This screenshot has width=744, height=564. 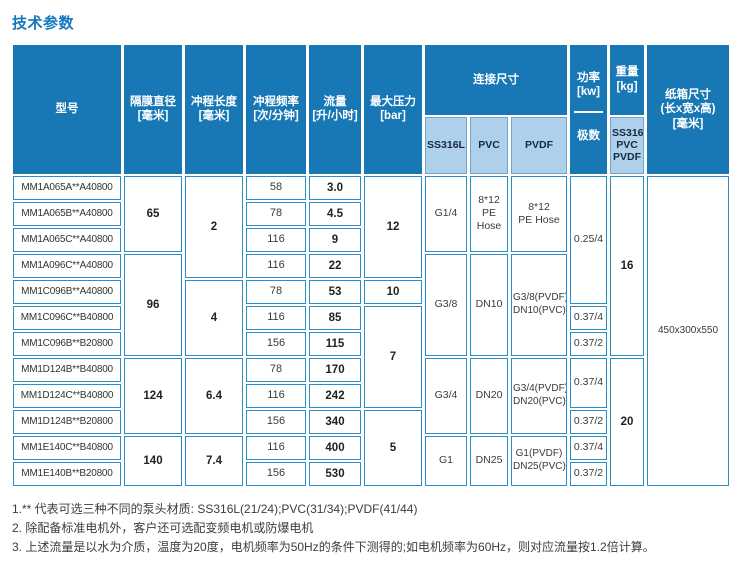 What do you see at coordinates (67, 239) in the screenshot?
I see `cell-model: MM1A065C**A40800` at bounding box center [67, 239].